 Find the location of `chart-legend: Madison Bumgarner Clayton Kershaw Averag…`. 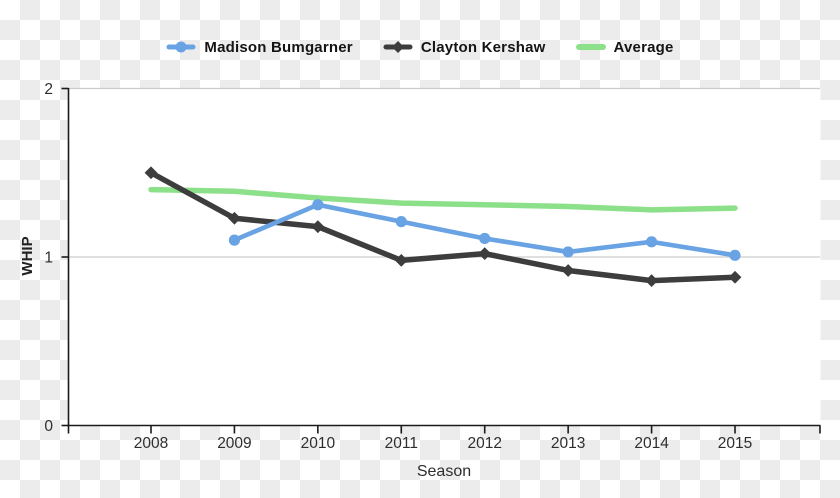

chart-legend: Madison Bumgarner Clayton Kershaw Averag… is located at coordinates (420, 47).